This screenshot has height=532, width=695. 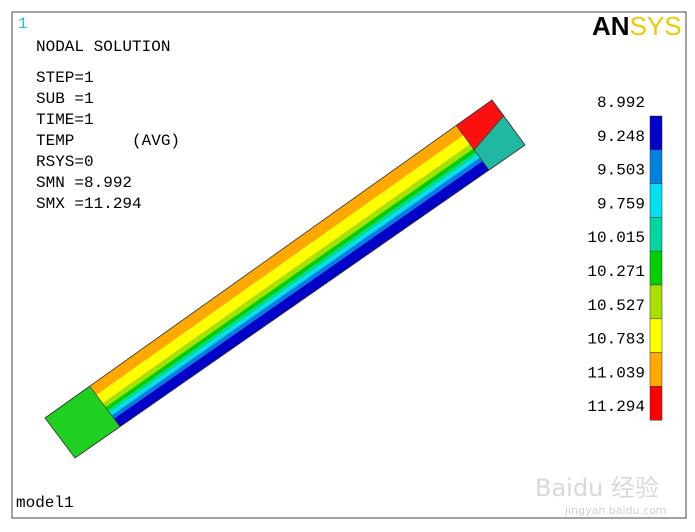 What do you see at coordinates (621, 103) in the screenshot?
I see `legend-label: 8.992` at bounding box center [621, 103].